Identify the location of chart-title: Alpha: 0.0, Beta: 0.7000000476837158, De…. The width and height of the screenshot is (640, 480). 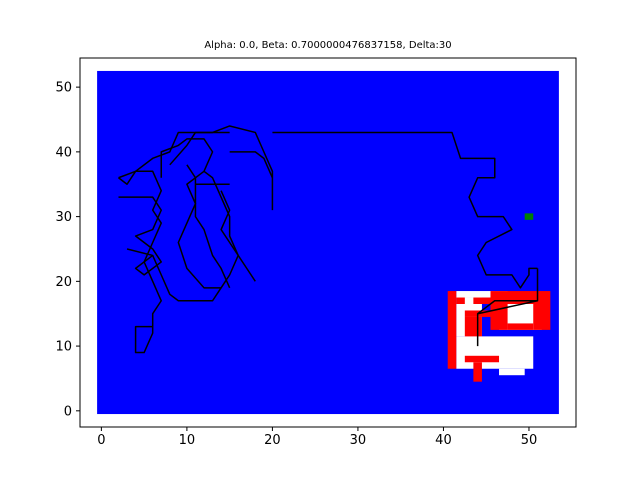
(327, 45).